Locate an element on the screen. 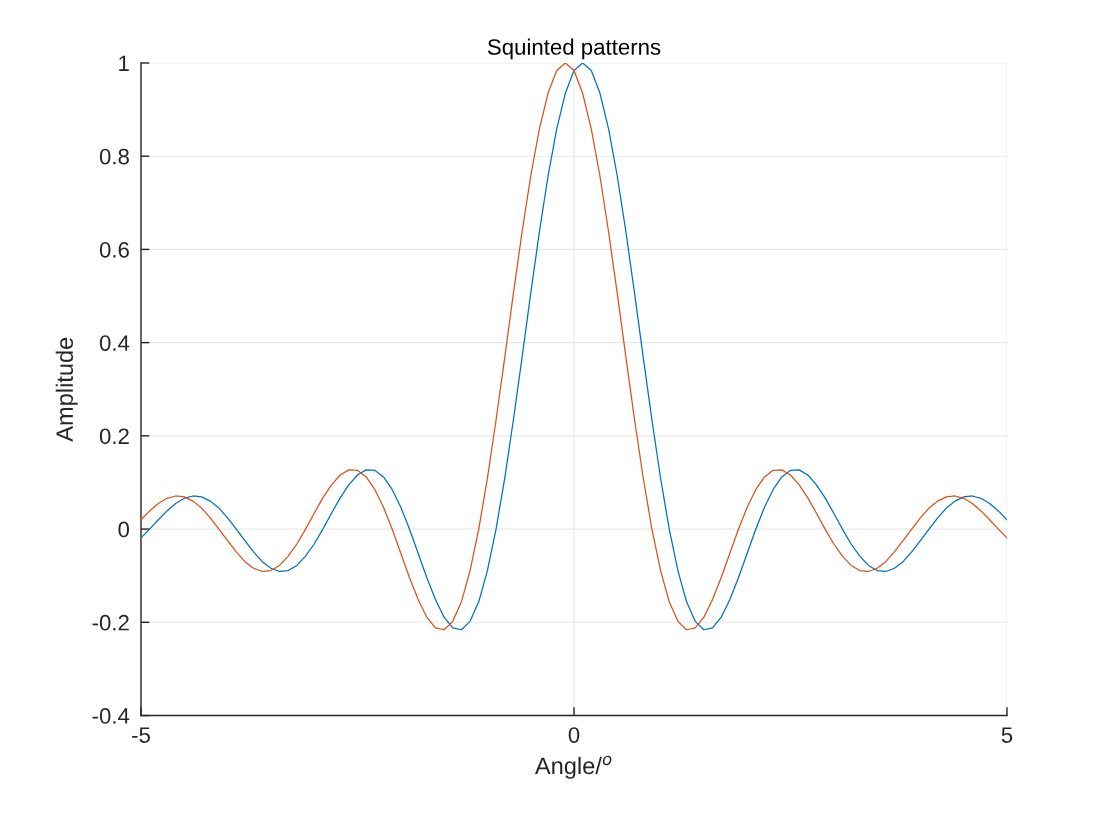 The height and width of the screenshot is (832, 1105). x-tick-label: 0 is located at coordinates (574, 735).